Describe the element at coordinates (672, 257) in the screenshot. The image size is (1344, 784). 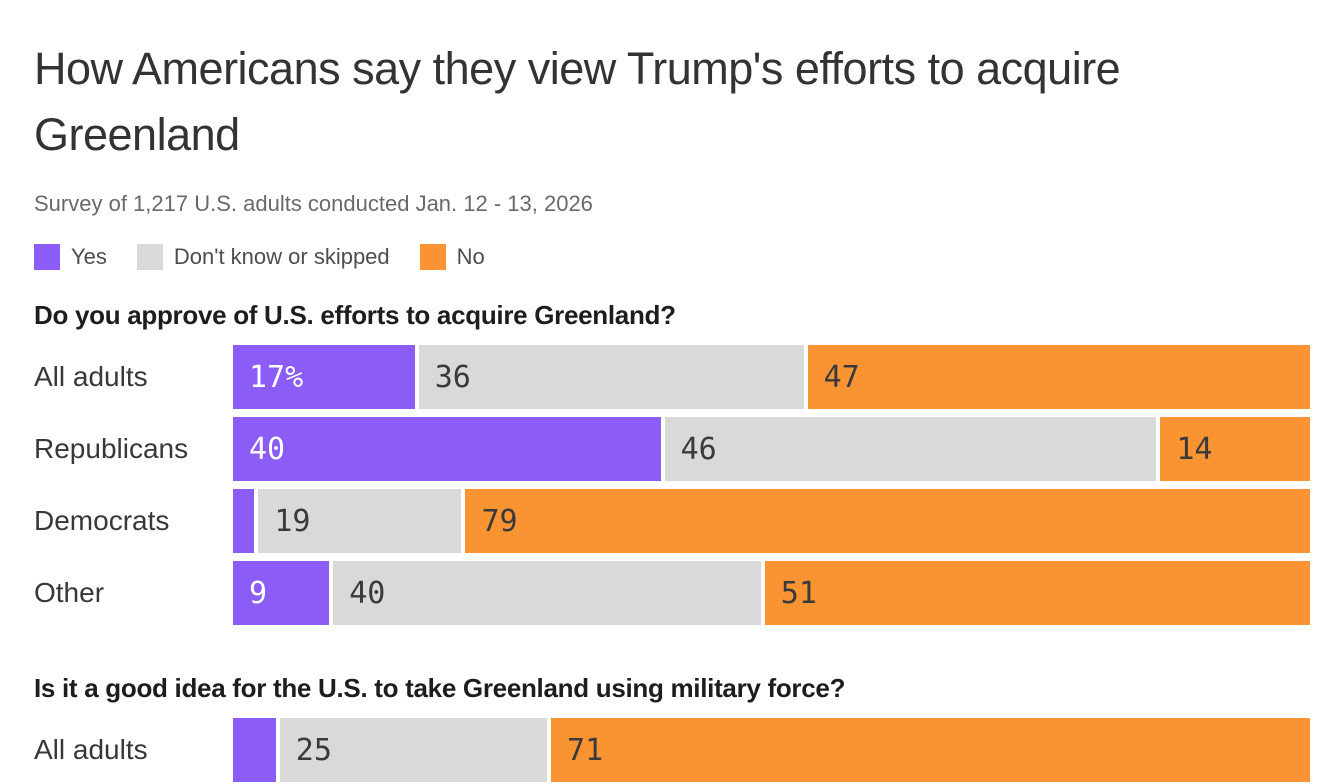
I see `legend: Yes Don't know or skipped No` at that location.